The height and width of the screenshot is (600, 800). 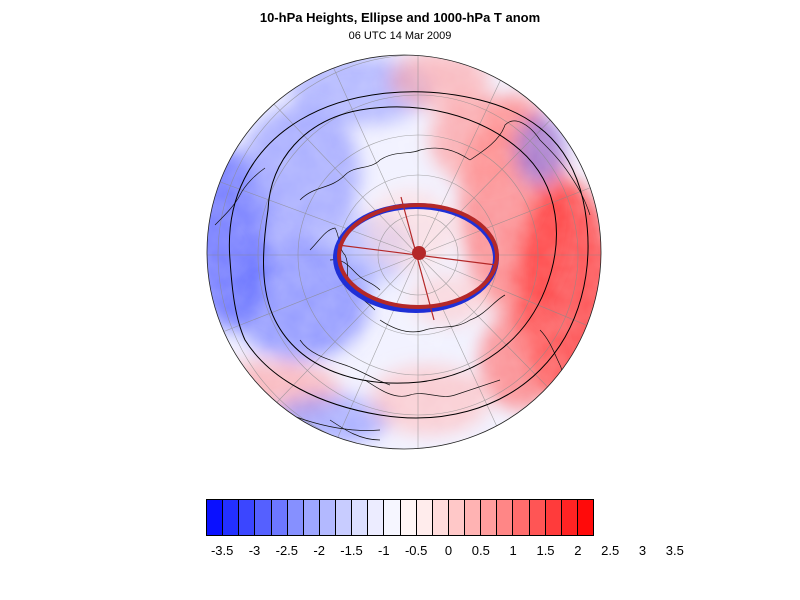 I want to click on colorbar-tick-label: -1.5, so click(x=351, y=550).